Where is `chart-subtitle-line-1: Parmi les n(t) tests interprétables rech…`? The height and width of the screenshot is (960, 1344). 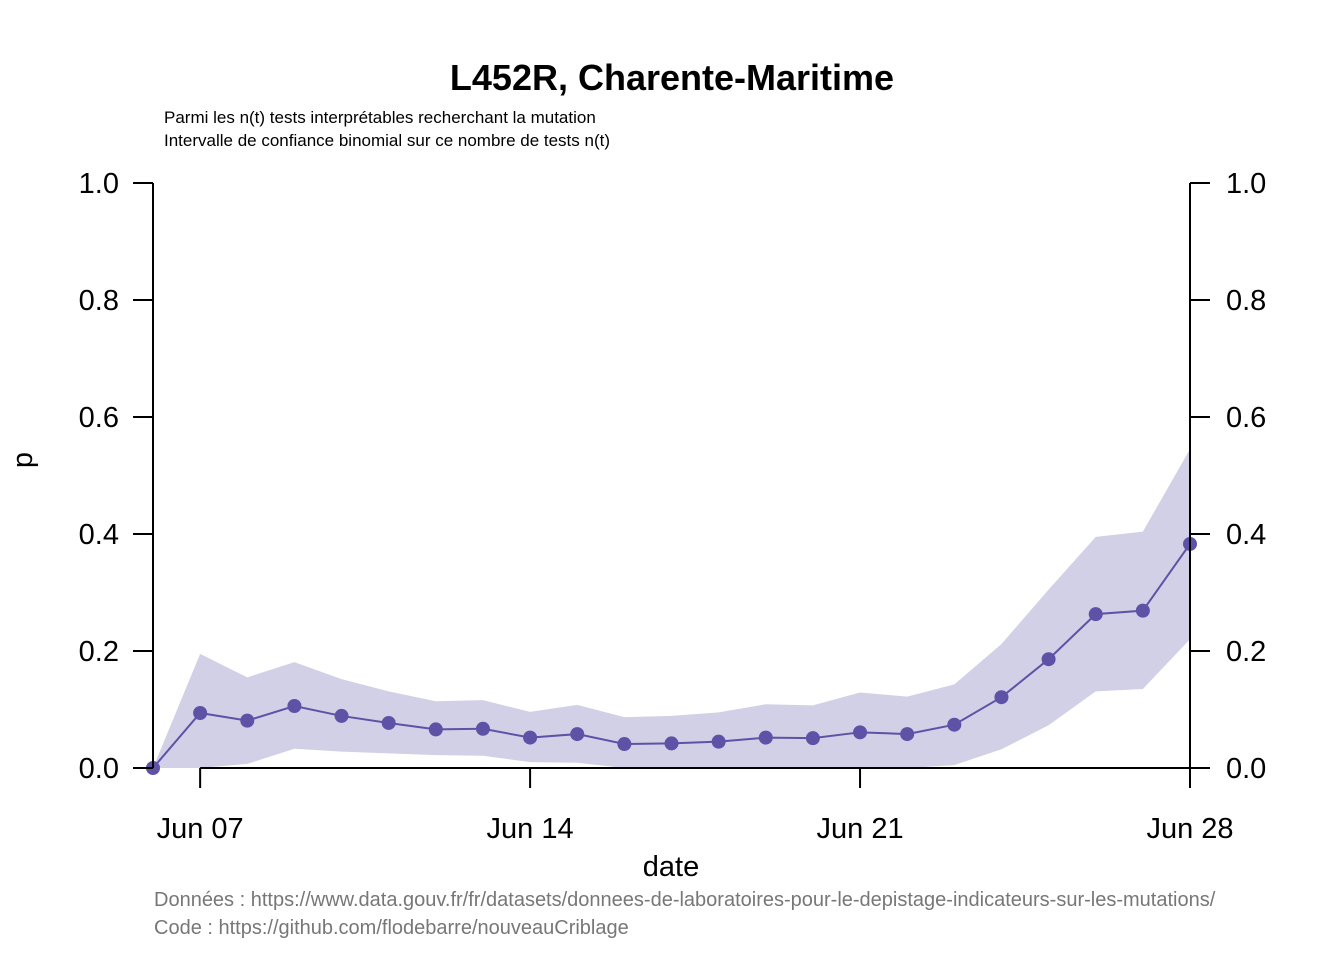 chart-subtitle-line-1: Parmi les n(t) tests interprétables rech… is located at coordinates (380, 117).